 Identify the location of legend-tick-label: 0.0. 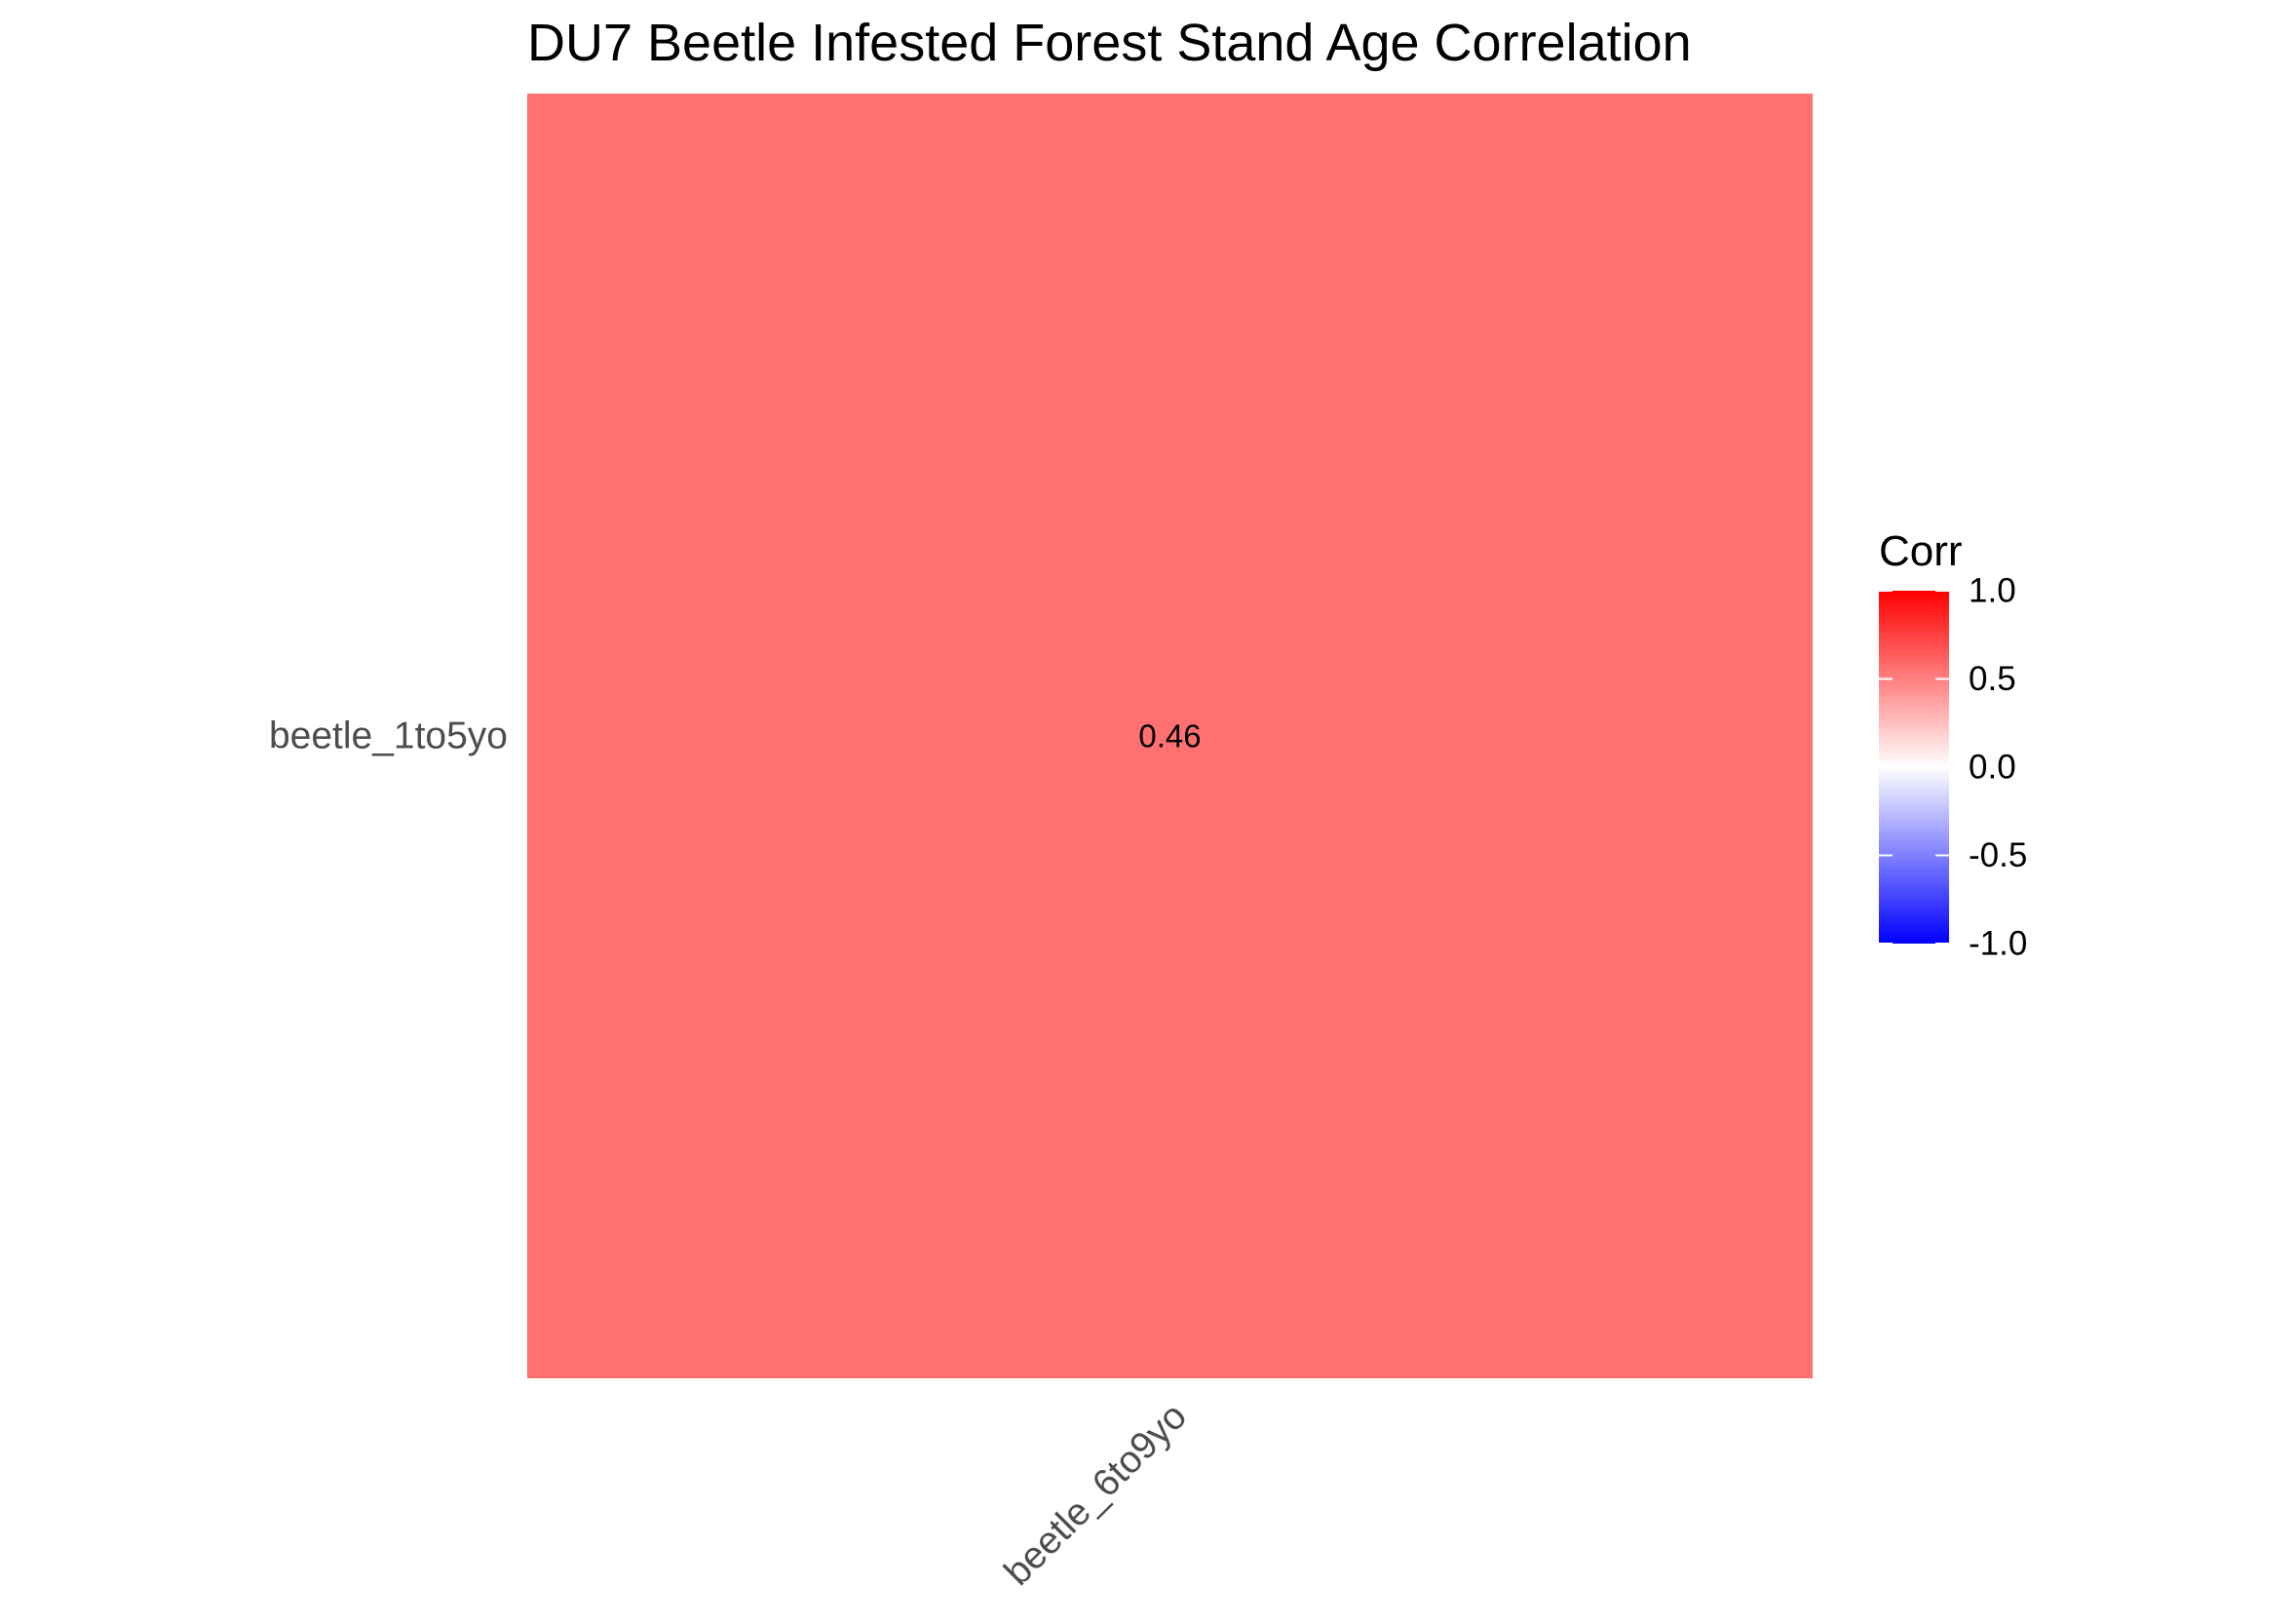
(1992, 768).